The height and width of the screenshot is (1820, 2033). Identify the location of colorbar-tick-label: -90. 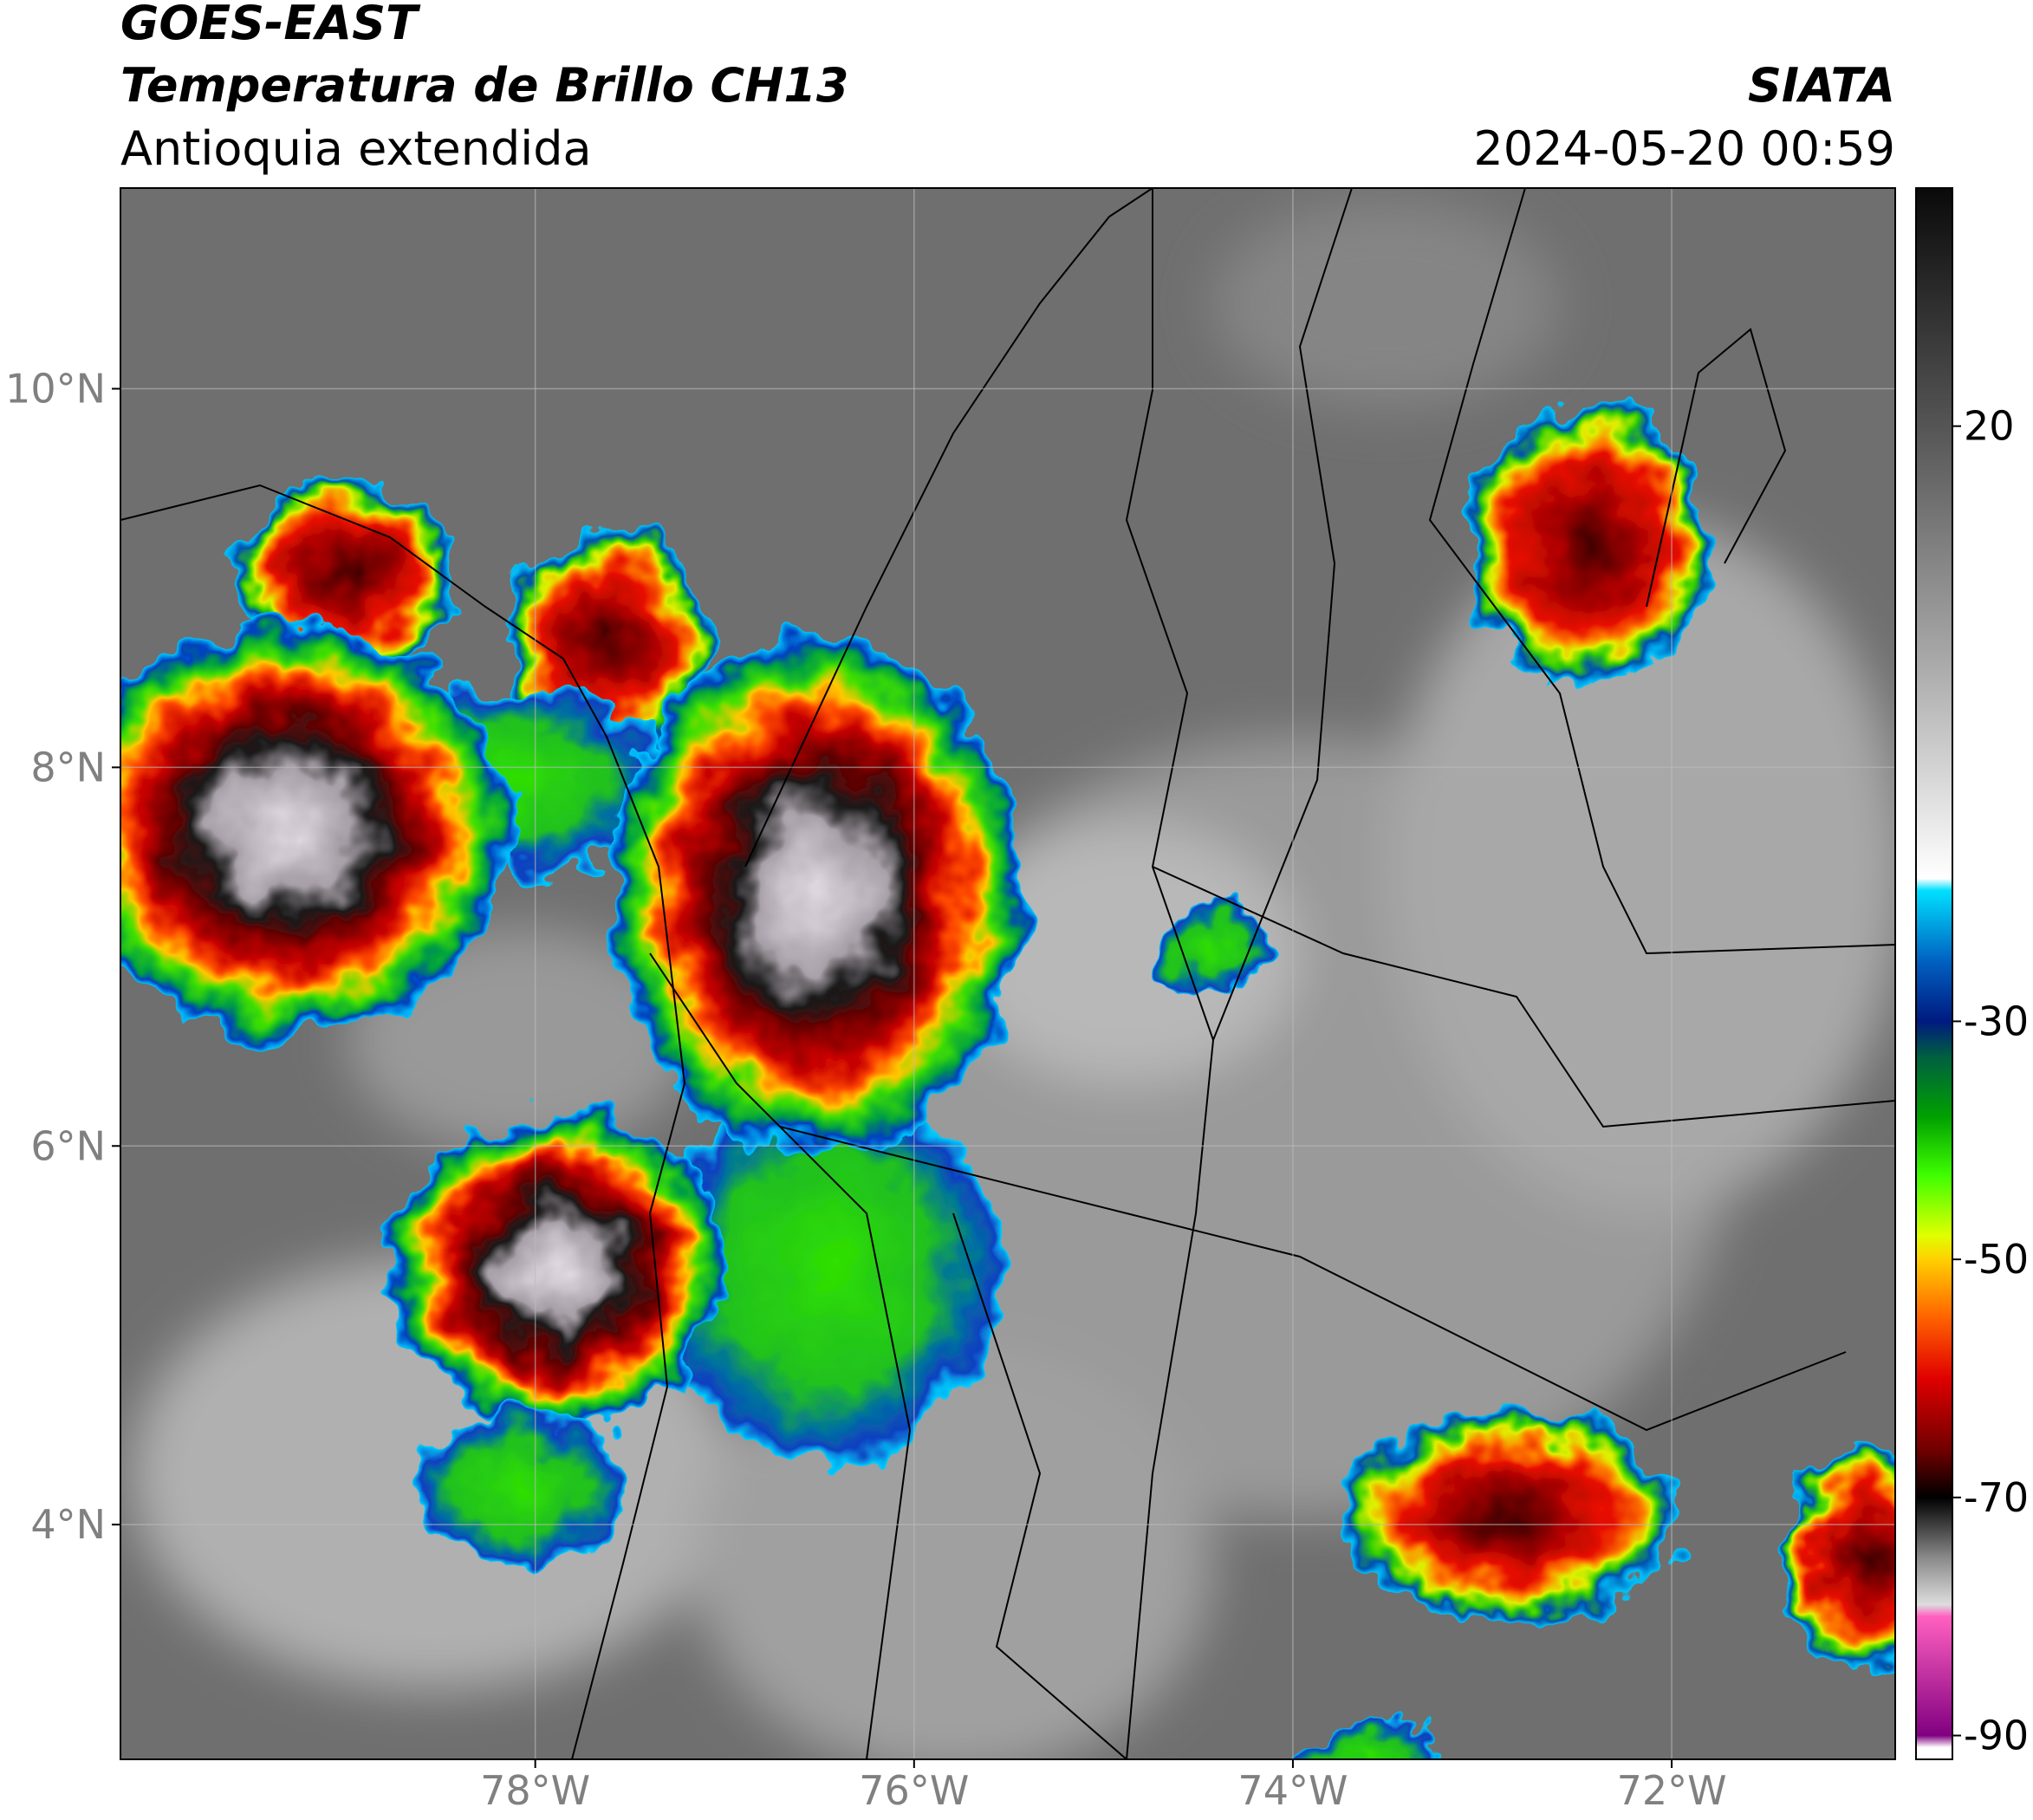
(1997, 1736).